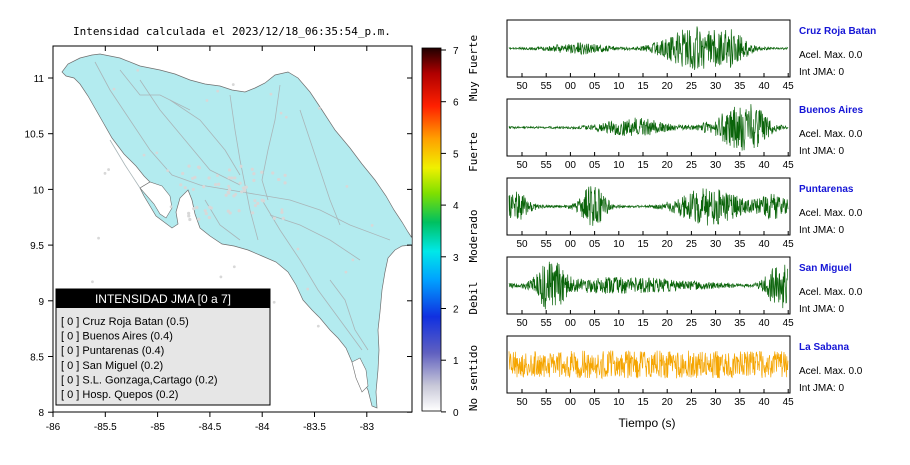 Image resolution: width=910 pixels, height=465 pixels. I want to click on colorbar-label: Muy Fuerte, so click(473, 68).